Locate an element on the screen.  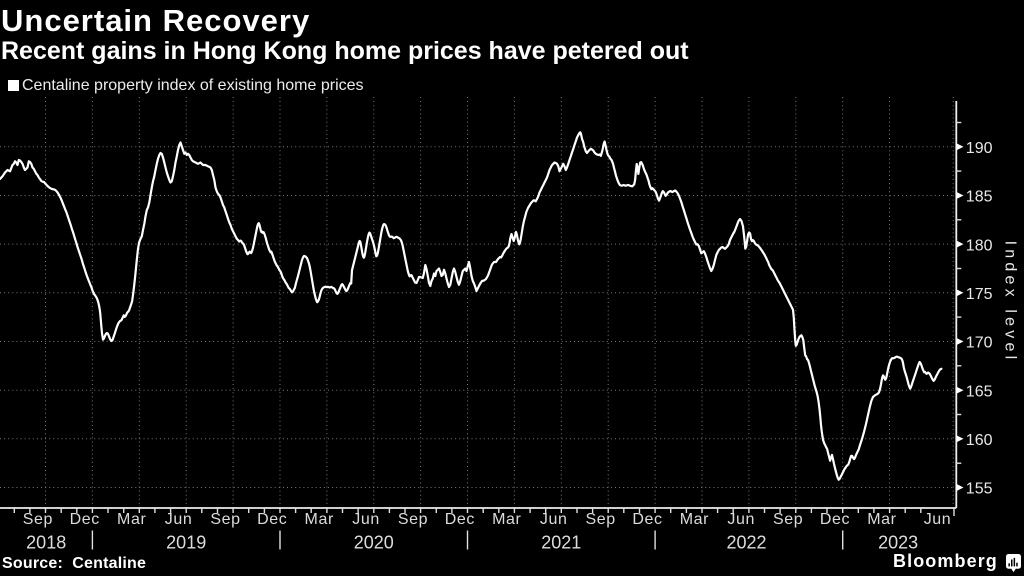
svg-text: 180 is located at coordinates (979, 245).